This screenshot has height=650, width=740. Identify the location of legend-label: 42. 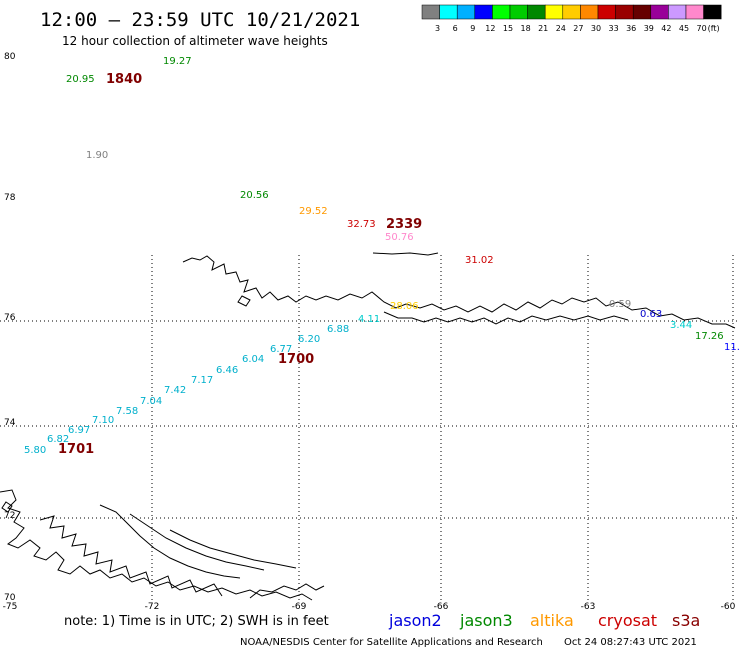
(666, 28).